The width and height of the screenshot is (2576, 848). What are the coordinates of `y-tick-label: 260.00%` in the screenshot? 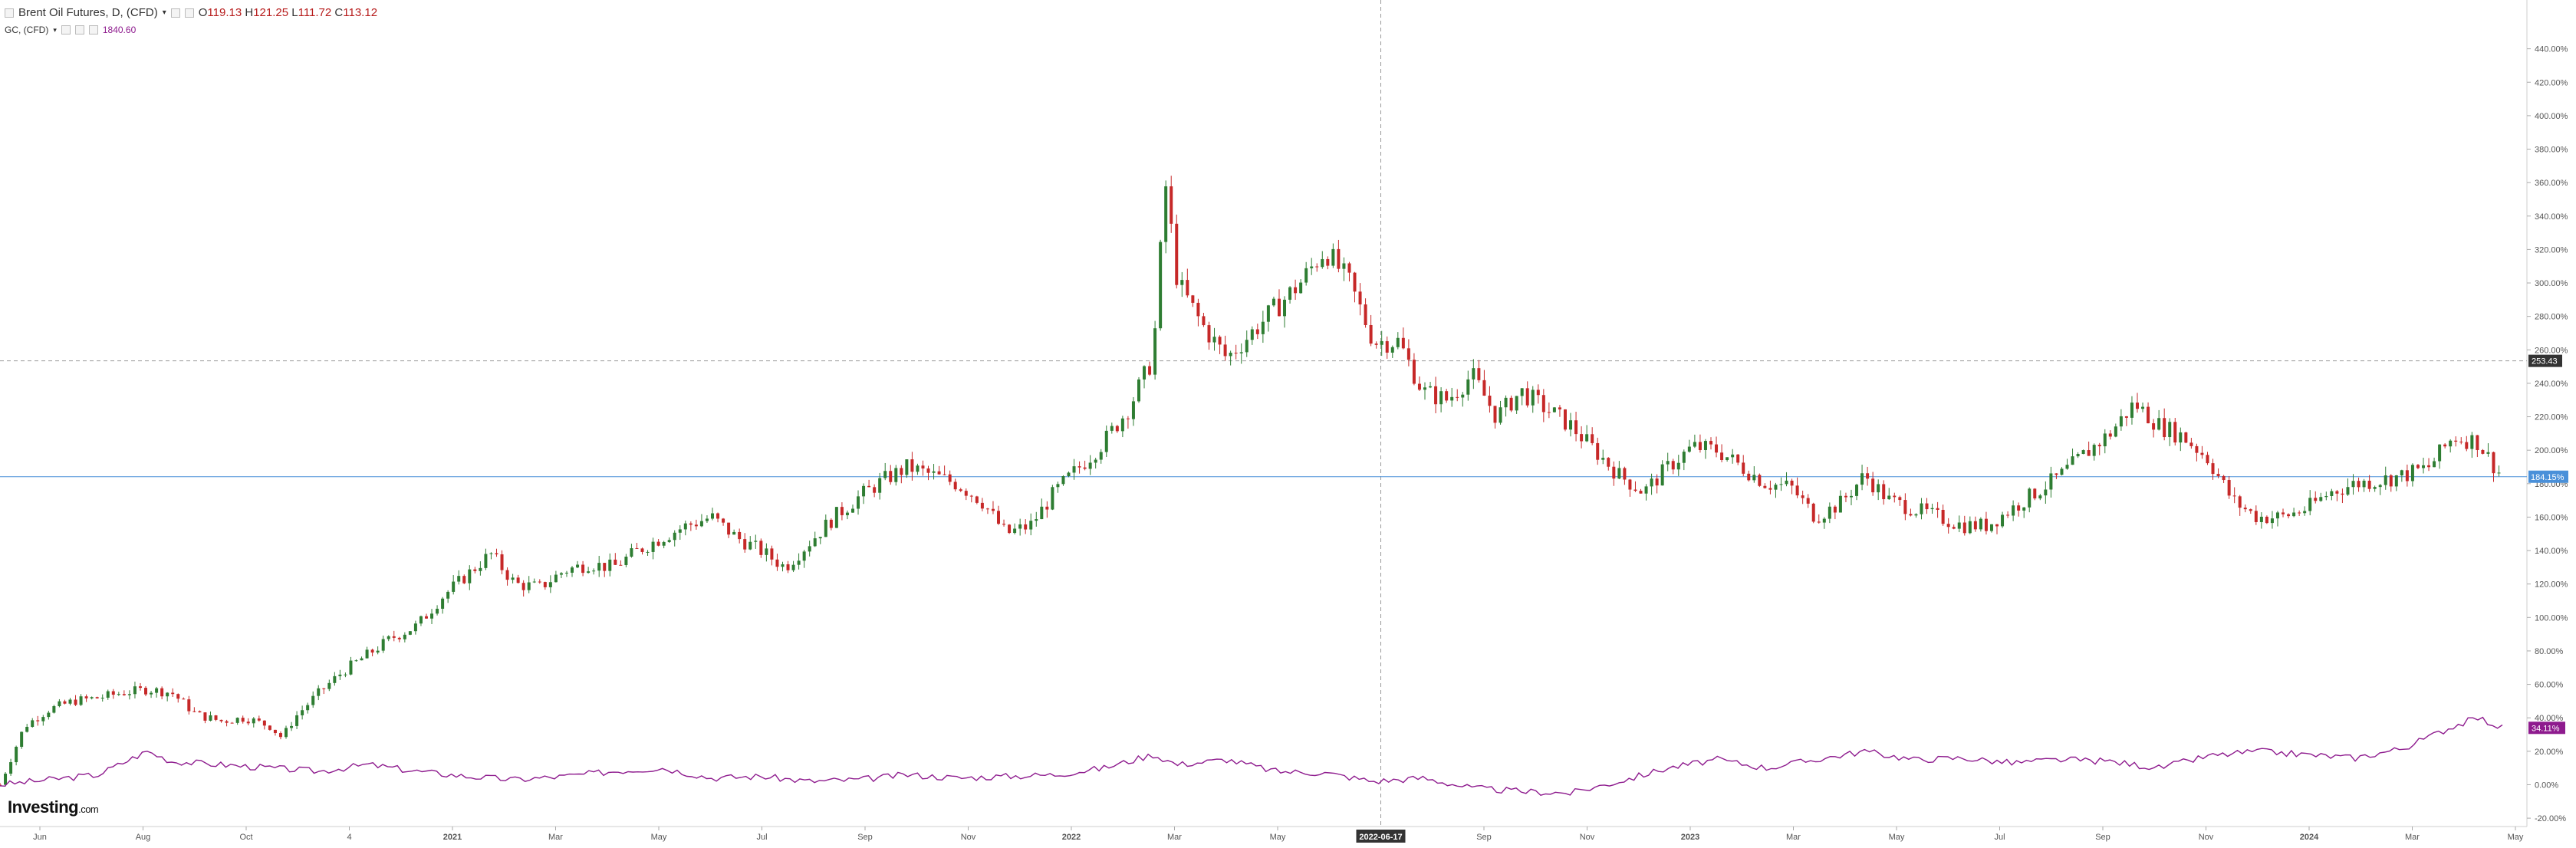 It's located at (2551, 350).